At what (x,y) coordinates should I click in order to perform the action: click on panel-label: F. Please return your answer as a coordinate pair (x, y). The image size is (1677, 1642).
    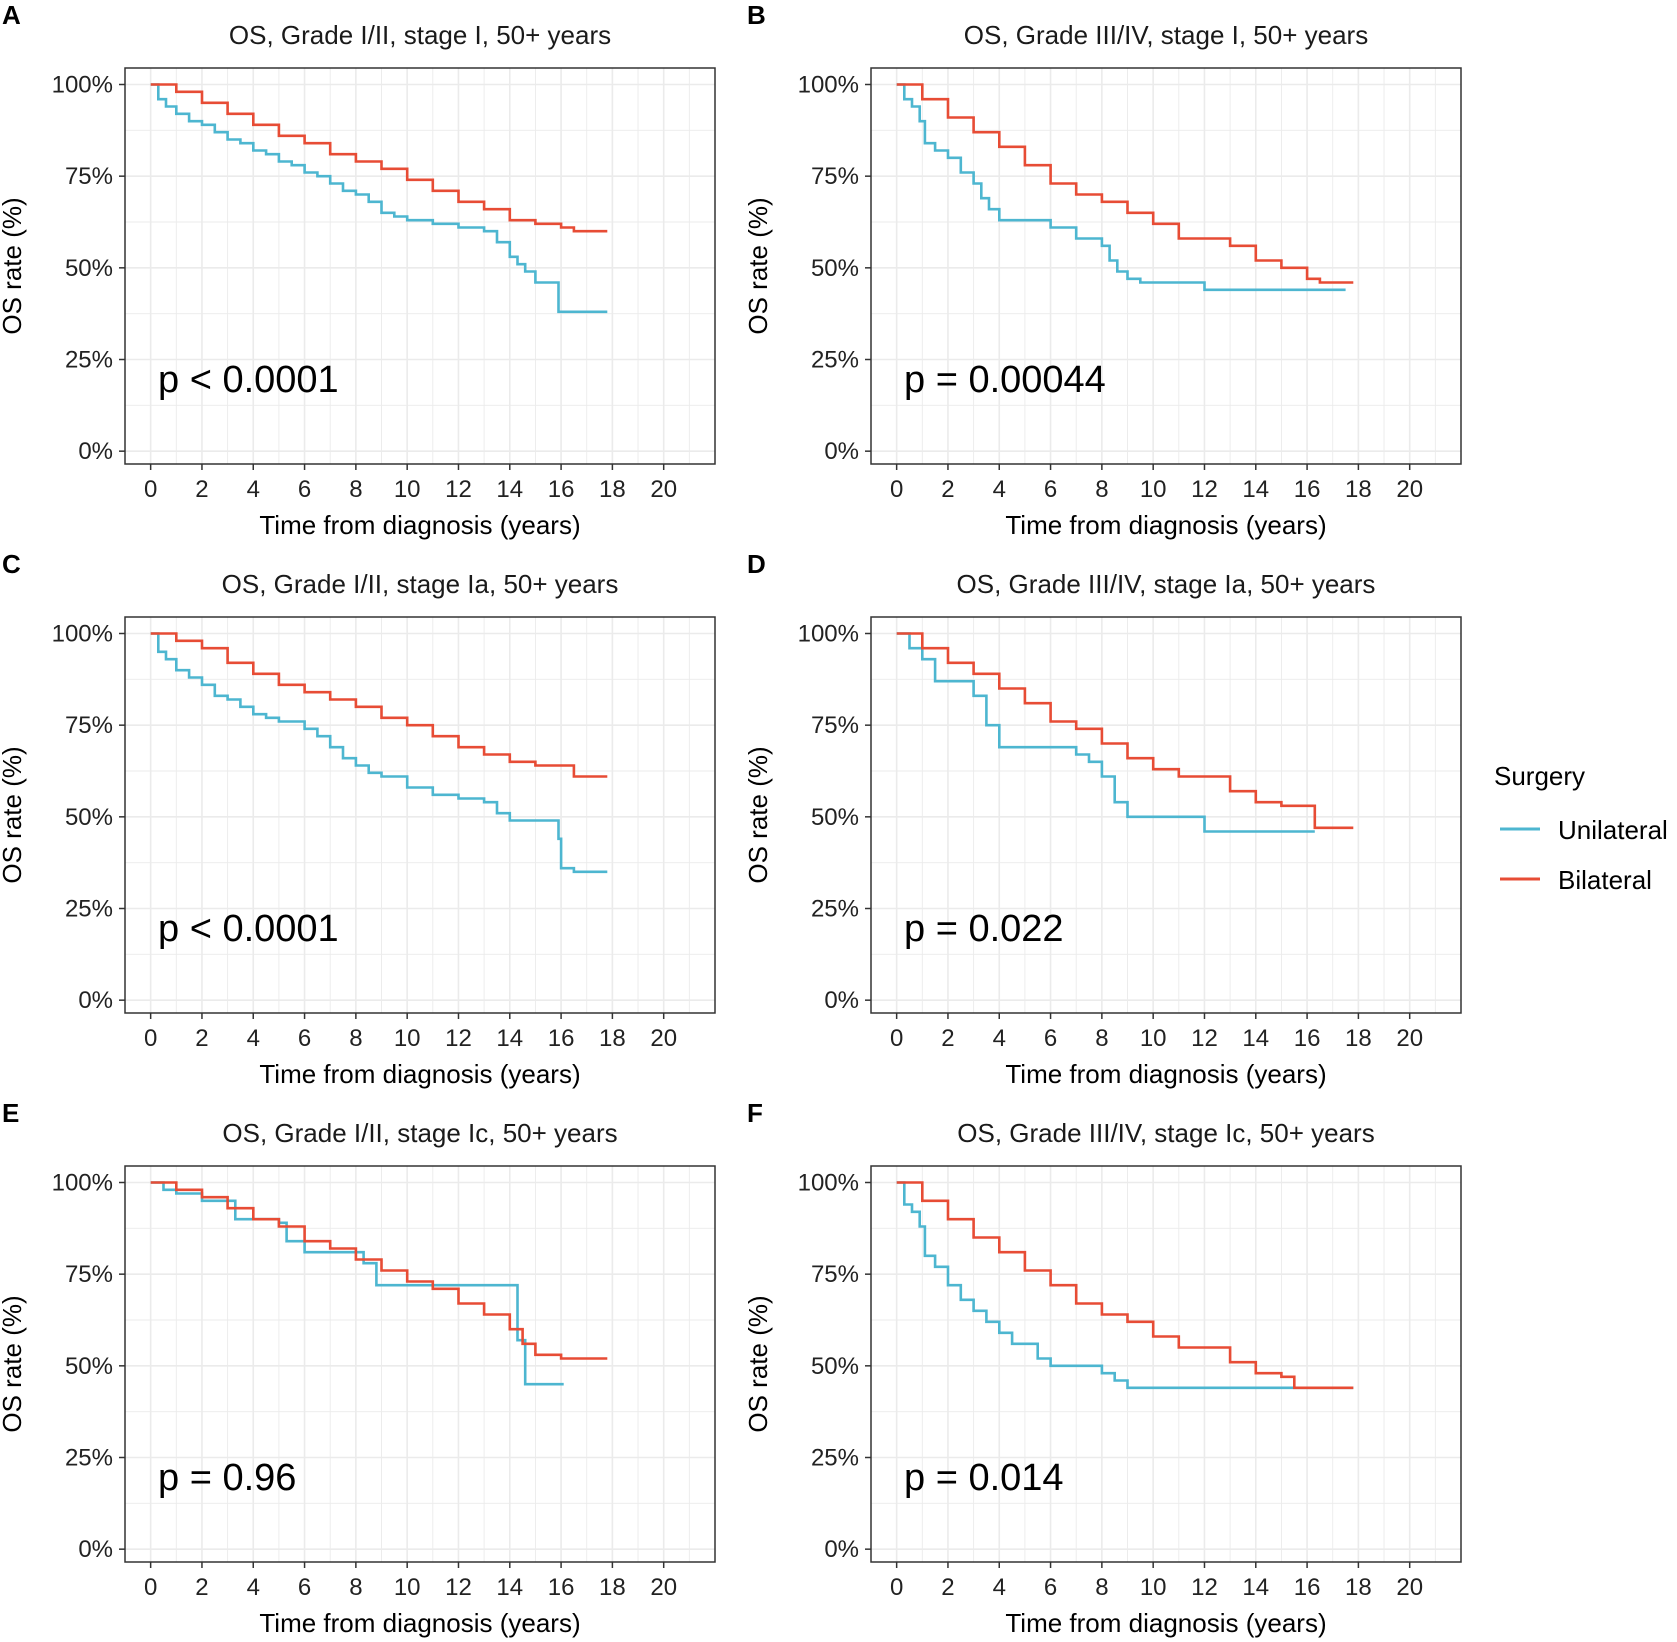
    Looking at the image, I should click on (755, 1113).